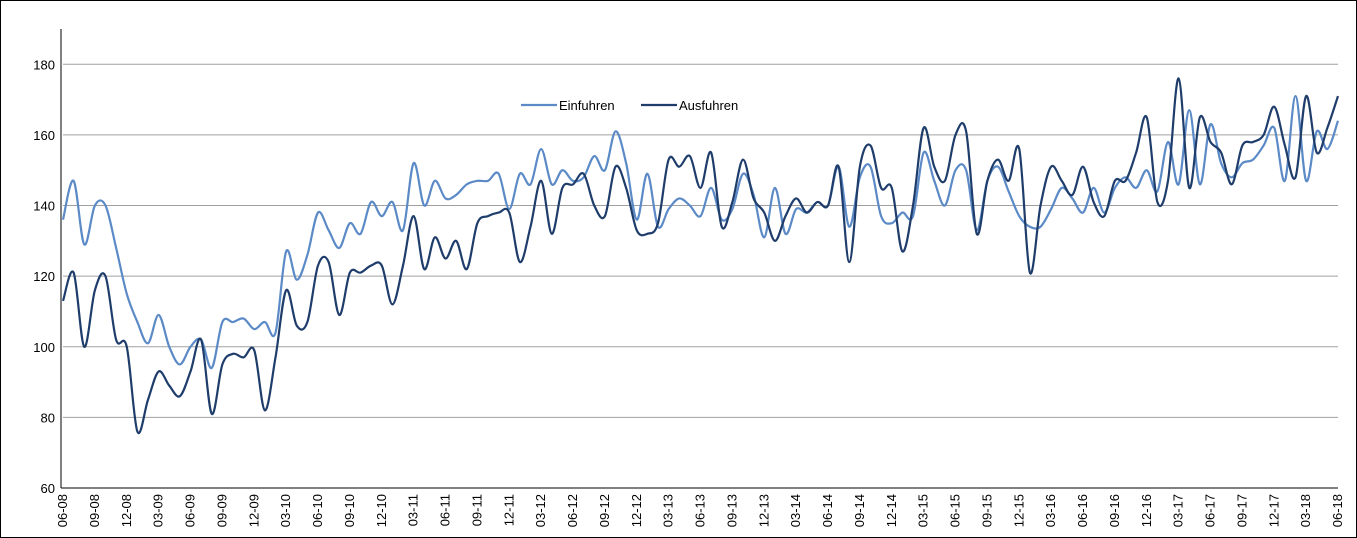 This screenshot has height=538, width=1357. What do you see at coordinates (413, 510) in the screenshot?
I see `x-tick-label: 03-11` at bounding box center [413, 510].